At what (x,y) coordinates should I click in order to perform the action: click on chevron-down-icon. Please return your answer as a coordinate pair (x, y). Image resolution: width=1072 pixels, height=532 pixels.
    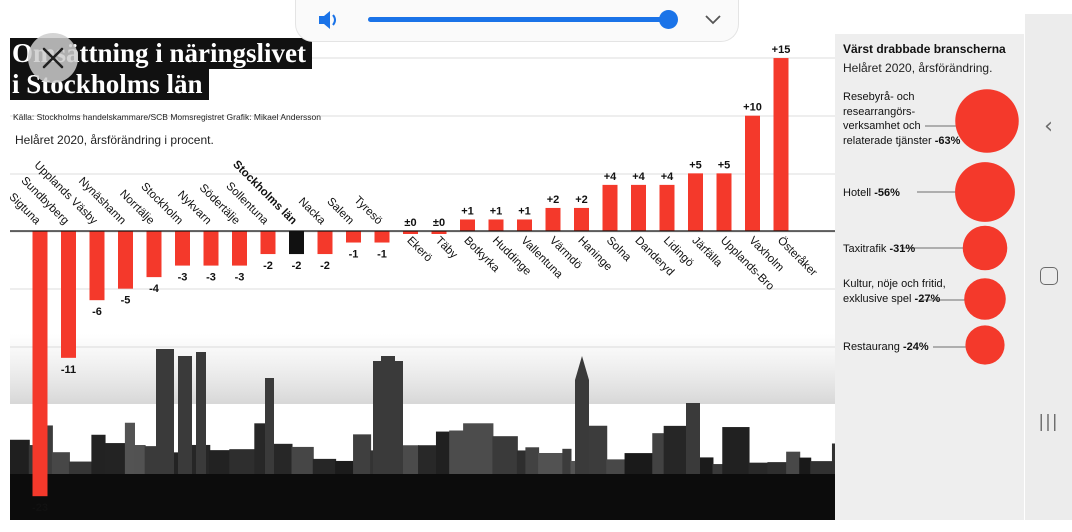
    Looking at the image, I should click on (713, 19).